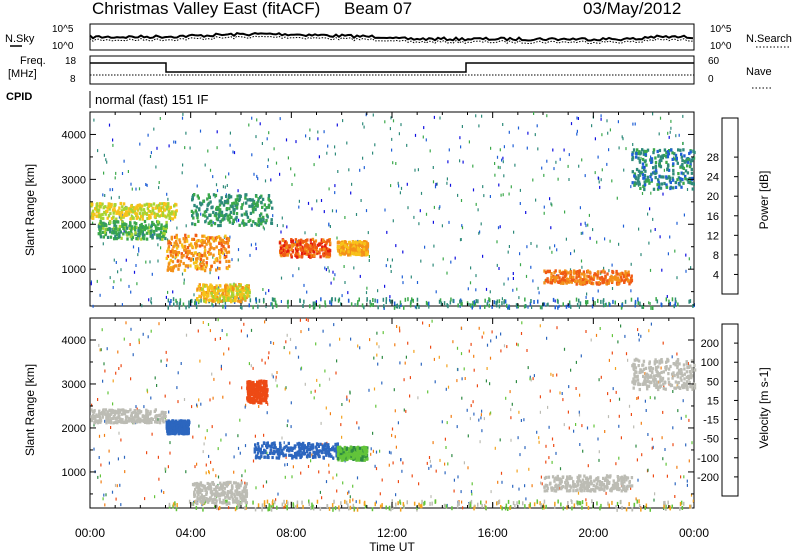 Image resolution: width=800 pixels, height=554 pixels. I want to click on echo-region, so click(198, 253).